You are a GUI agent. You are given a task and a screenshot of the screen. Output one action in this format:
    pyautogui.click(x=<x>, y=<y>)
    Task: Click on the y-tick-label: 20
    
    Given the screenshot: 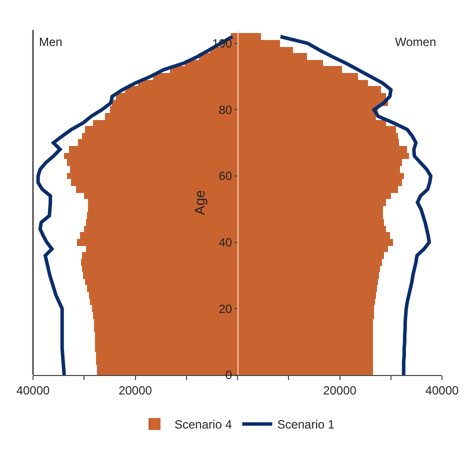 What is the action you would take?
    pyautogui.click(x=225, y=309)
    